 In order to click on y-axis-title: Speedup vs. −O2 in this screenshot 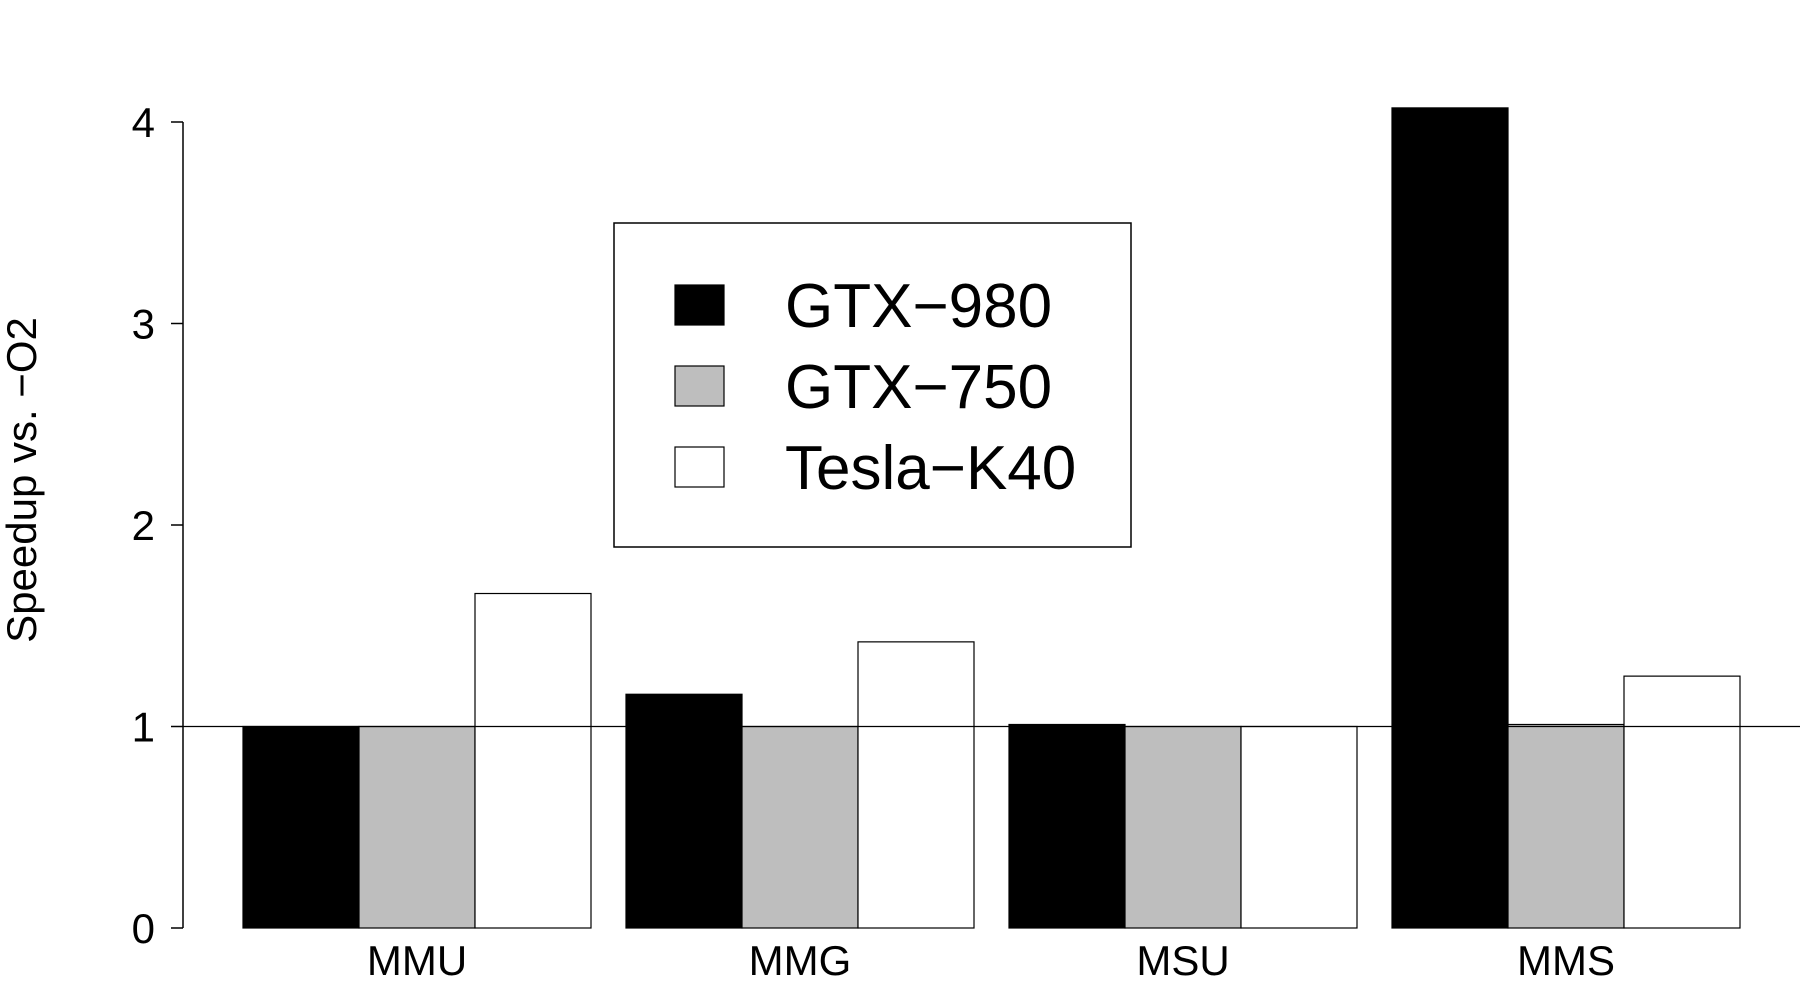, I will do `click(22, 480)`.